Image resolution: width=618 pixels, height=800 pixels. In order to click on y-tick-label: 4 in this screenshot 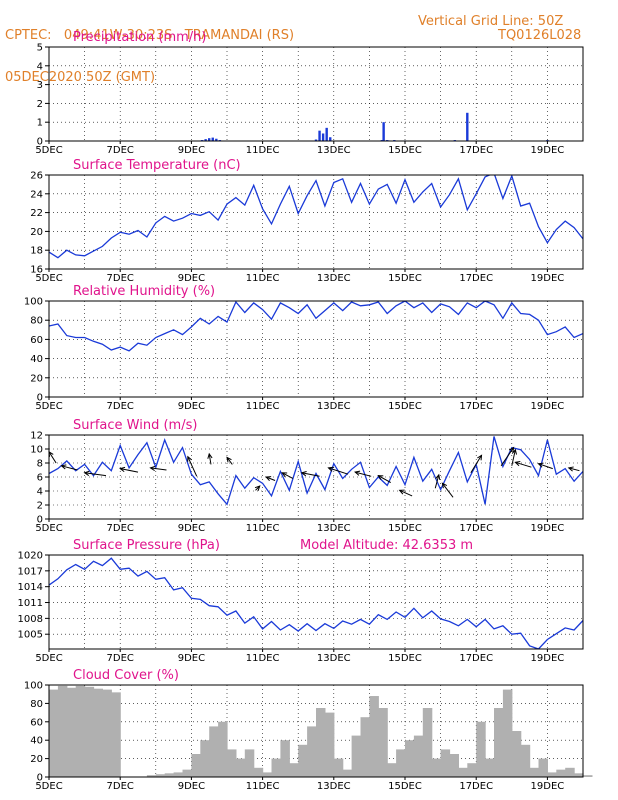, I will do `click(40, 492)`.